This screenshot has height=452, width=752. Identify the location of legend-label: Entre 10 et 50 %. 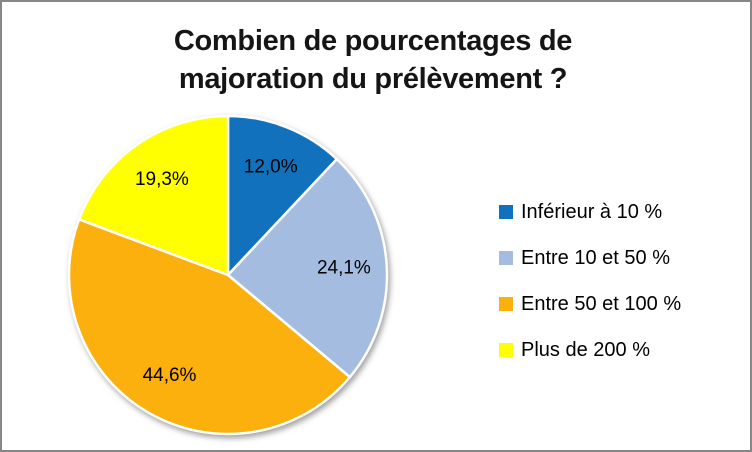
(595, 258).